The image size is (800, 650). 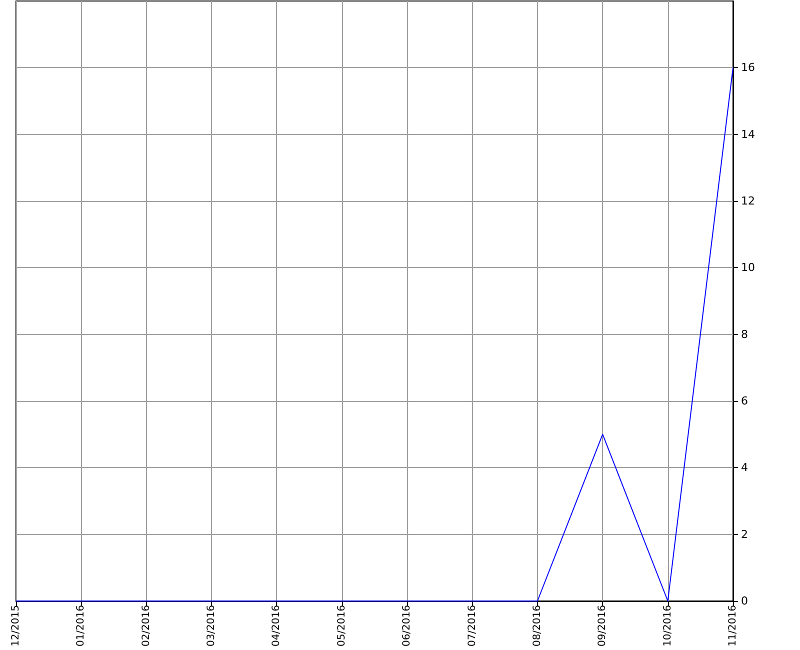 What do you see at coordinates (472, 626) in the screenshot?
I see `x-tick-label: 07/2016` at bounding box center [472, 626].